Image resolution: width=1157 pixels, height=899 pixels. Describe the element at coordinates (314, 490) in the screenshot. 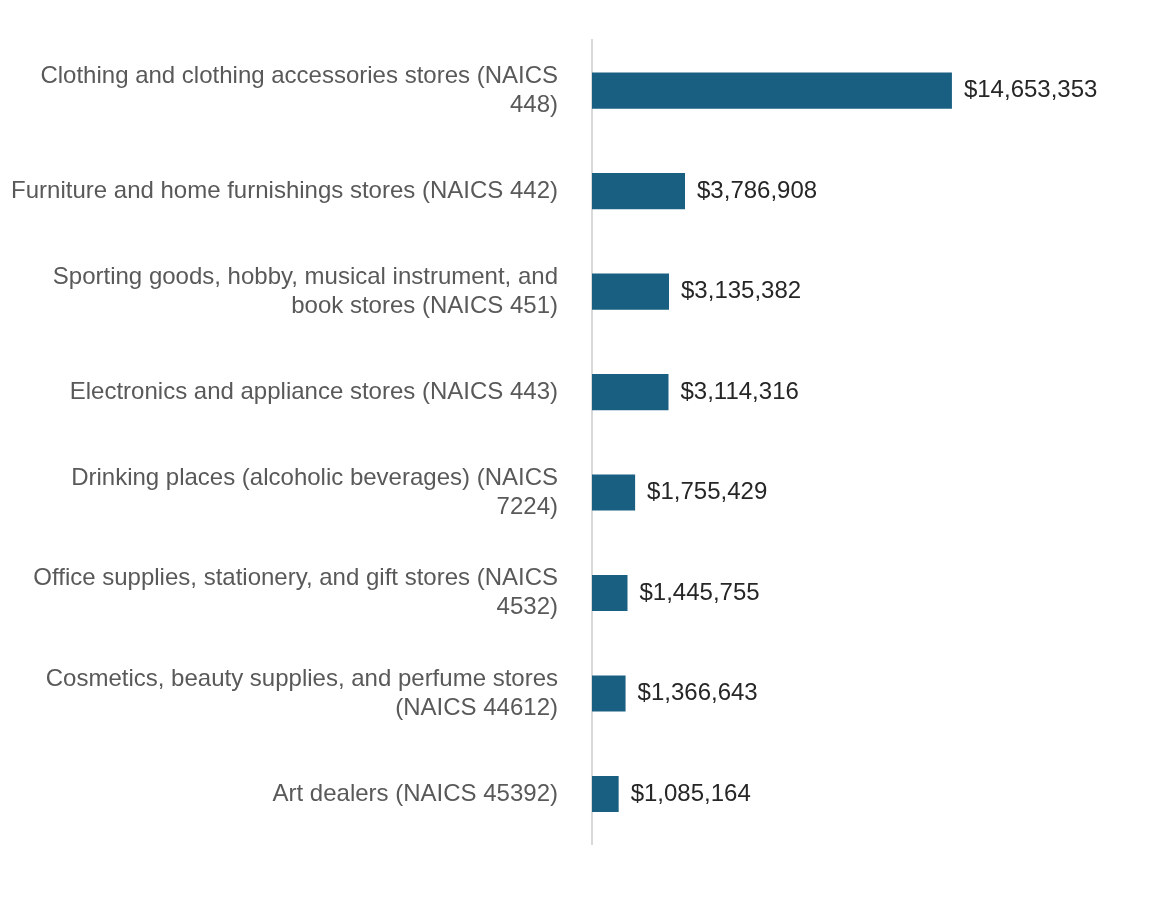

I see `y-tick-label: Drinking places (alcoholic beverages) (NAICS 7224)` at that location.